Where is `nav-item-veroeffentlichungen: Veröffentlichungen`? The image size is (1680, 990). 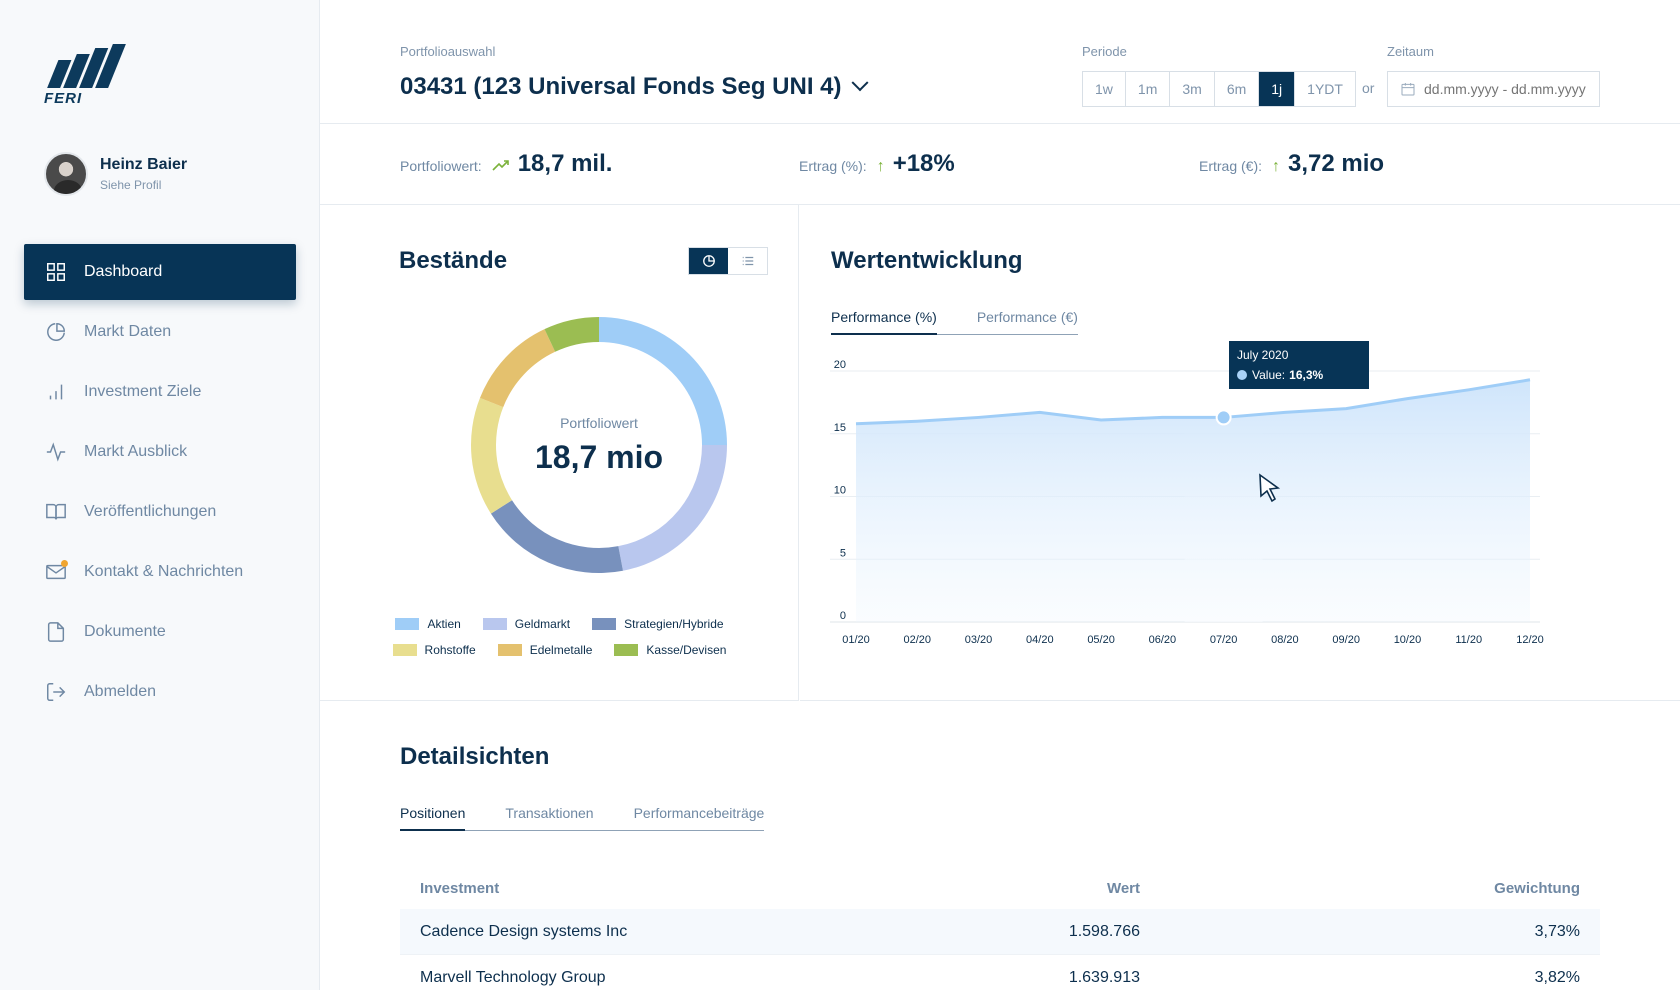
nav-item-veroeffentlichungen: Veröffentlichungen is located at coordinates (160, 512).